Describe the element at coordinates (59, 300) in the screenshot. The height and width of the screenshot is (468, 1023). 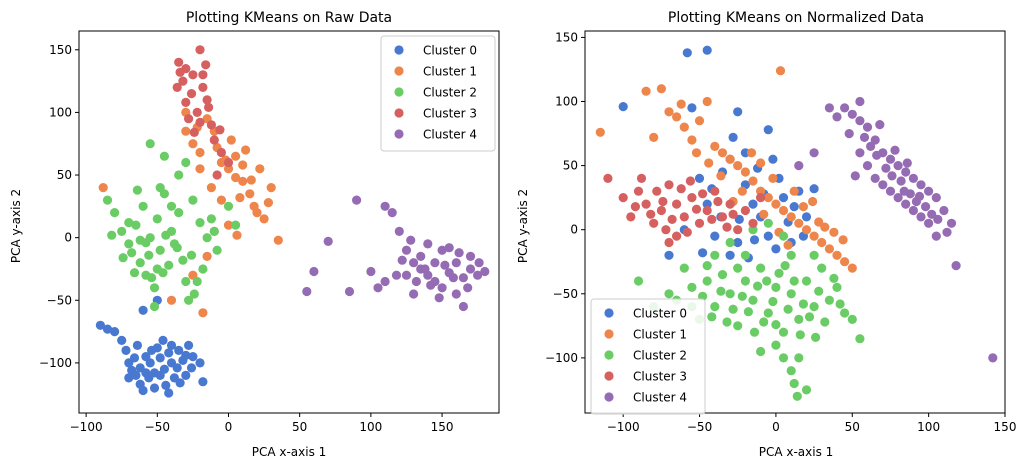
I see `y-tick-label: −50` at that location.